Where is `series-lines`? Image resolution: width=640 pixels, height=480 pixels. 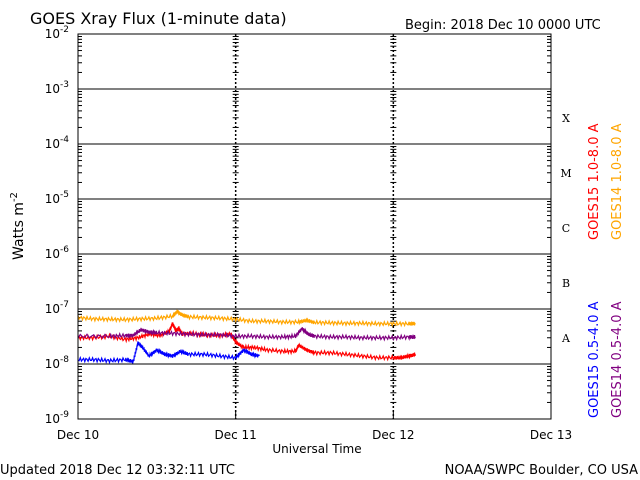 series-lines is located at coordinates (246, 337).